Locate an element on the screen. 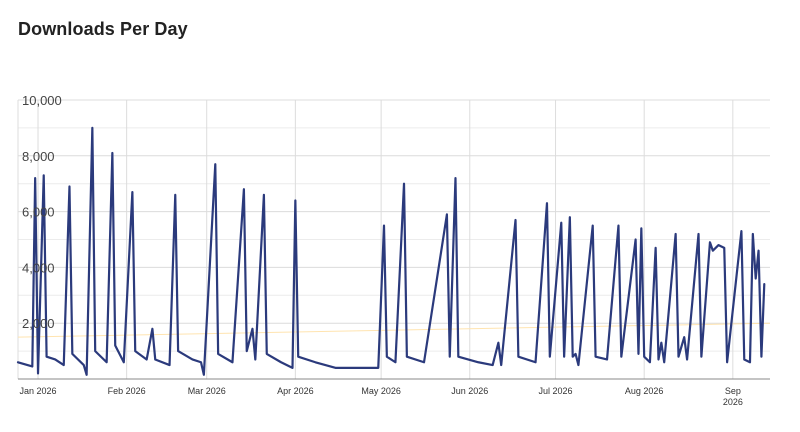 This screenshot has height=432, width=800. x-tick-label: Feb 2026 is located at coordinates (127, 391).